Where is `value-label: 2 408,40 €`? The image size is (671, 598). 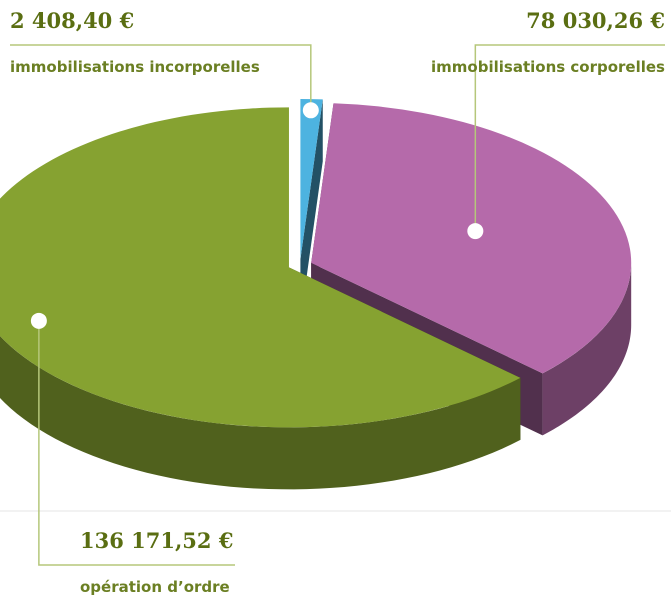 value-label: 2 408,40 € is located at coordinates (72, 20).